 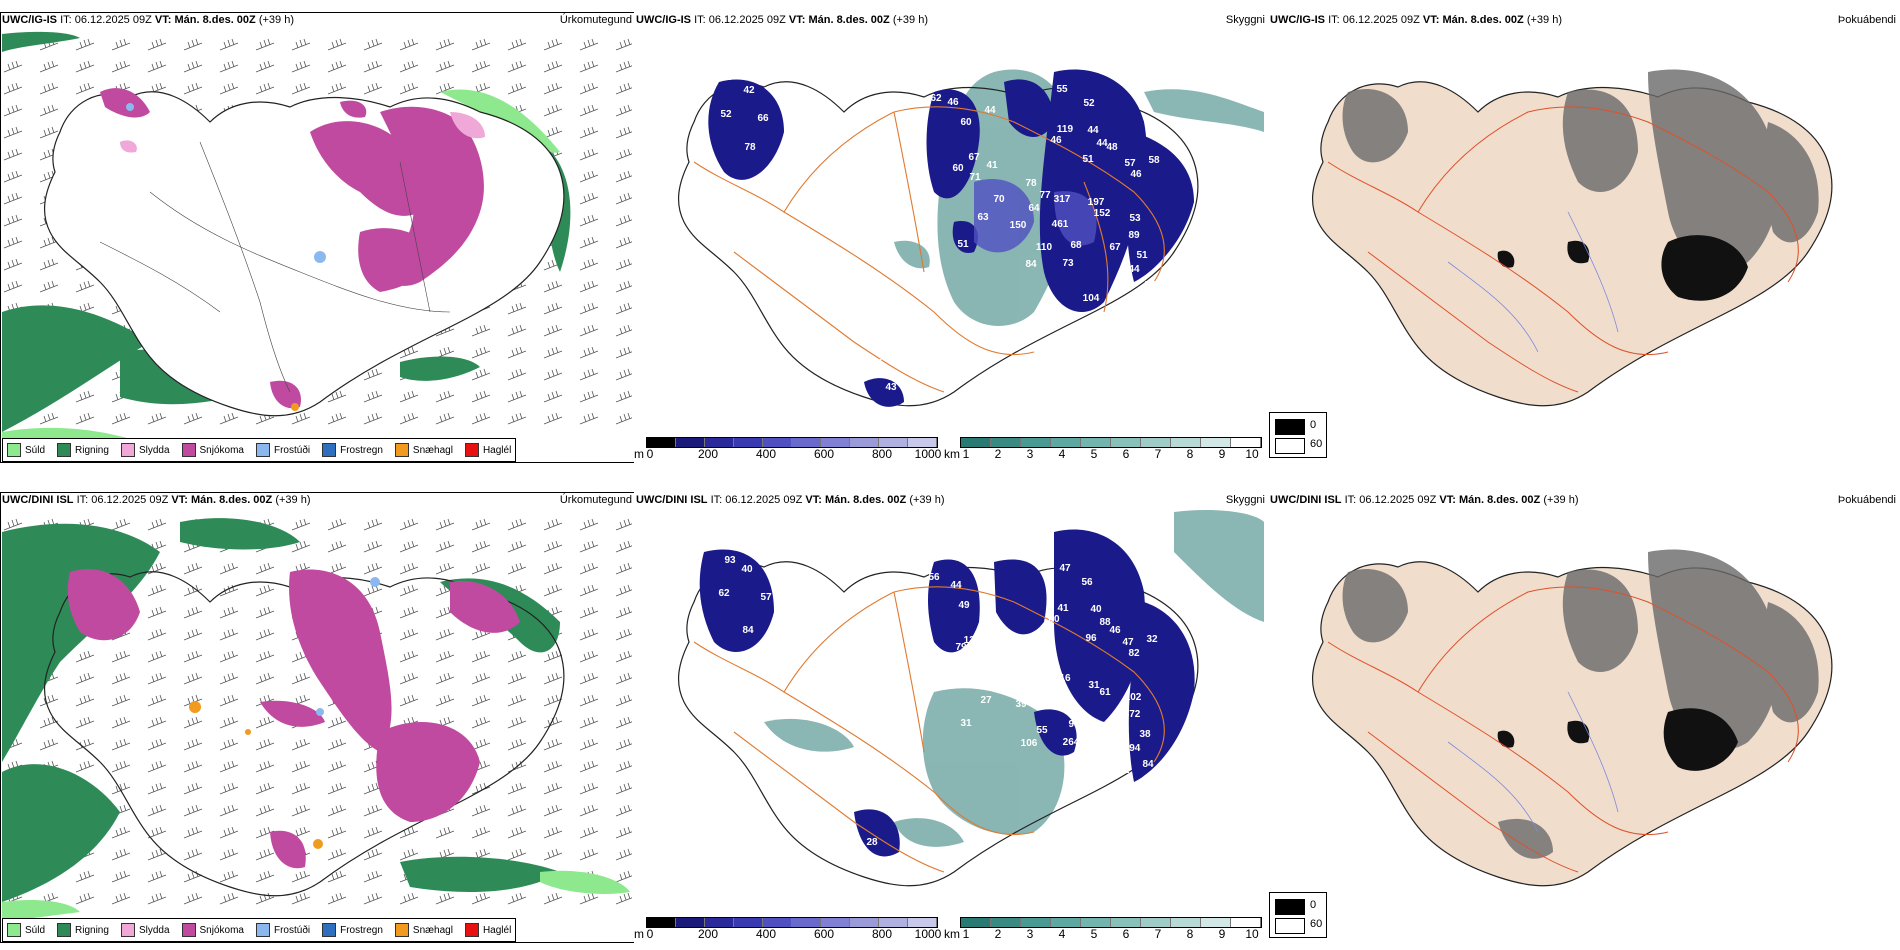 What do you see at coordinates (145, 450) in the screenshot?
I see `legend-item: Slydda` at bounding box center [145, 450].